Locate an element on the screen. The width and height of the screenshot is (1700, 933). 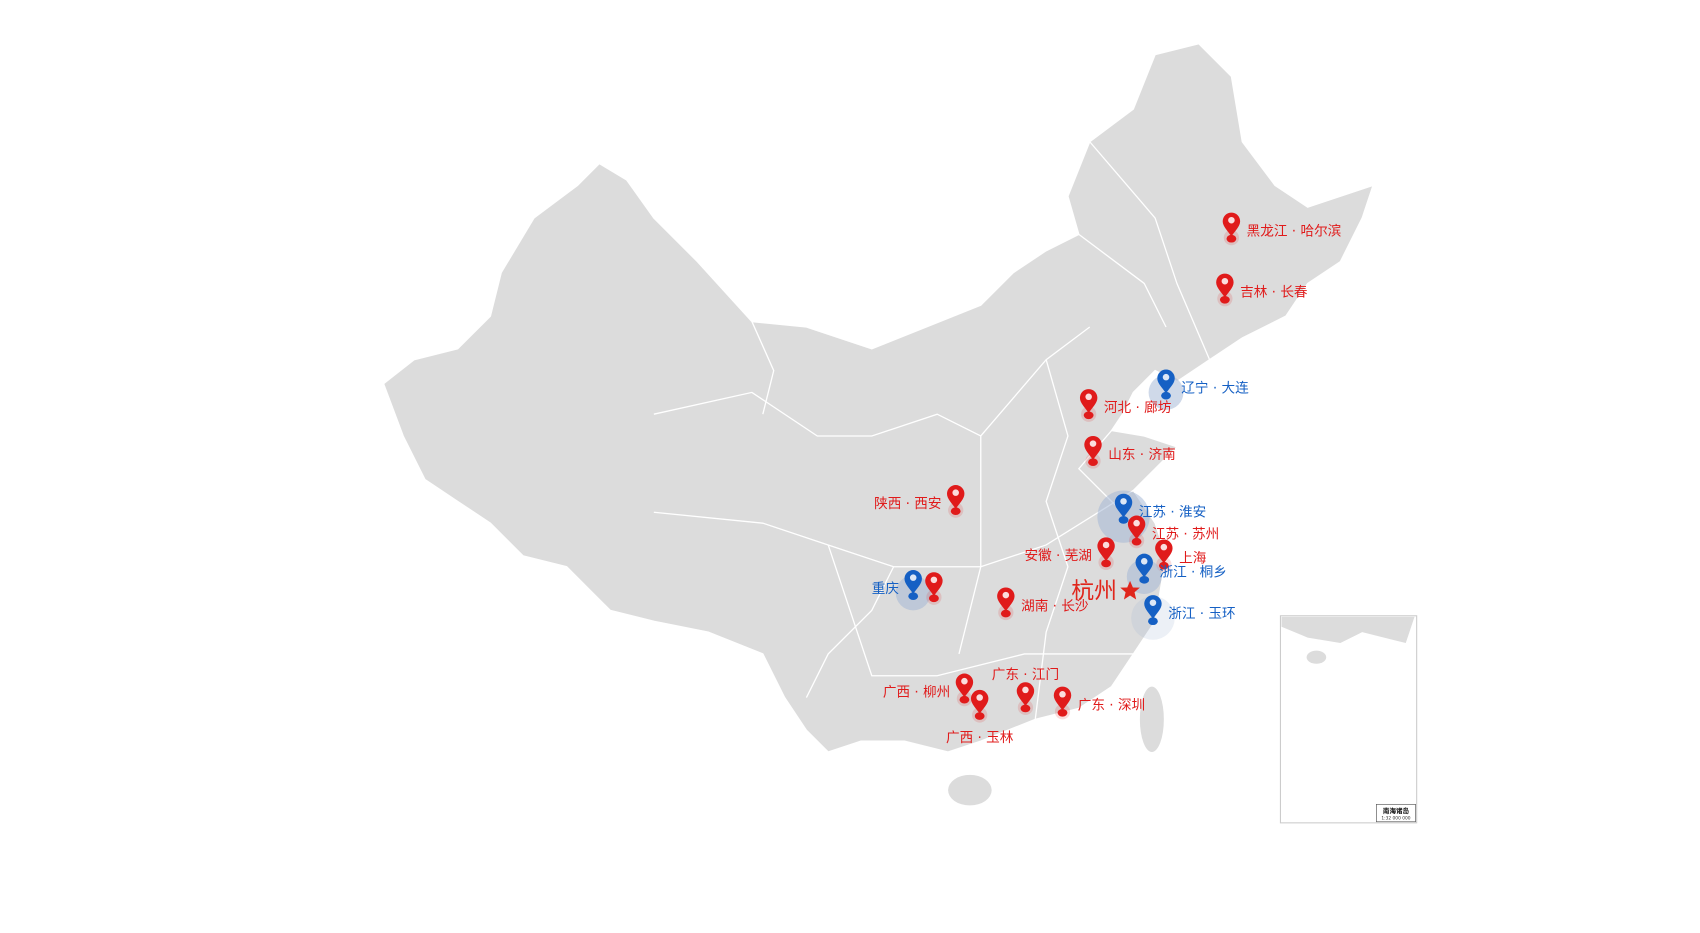
hainan-island is located at coordinates (970, 790).